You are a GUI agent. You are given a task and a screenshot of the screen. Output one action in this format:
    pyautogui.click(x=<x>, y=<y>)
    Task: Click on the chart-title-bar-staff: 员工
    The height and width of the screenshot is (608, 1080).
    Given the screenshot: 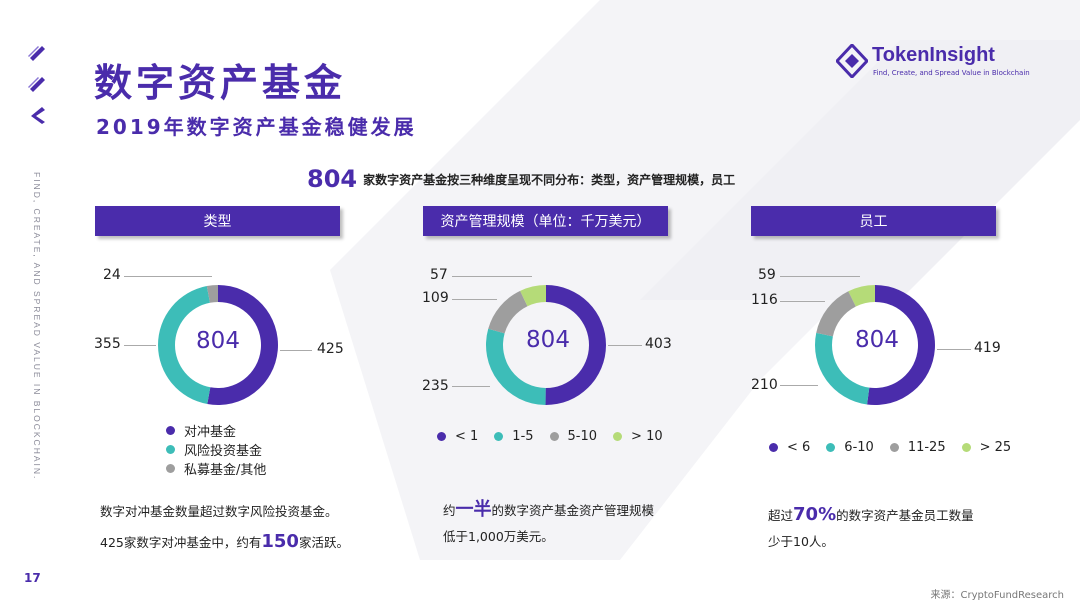 What is the action you would take?
    pyautogui.click(x=873, y=221)
    